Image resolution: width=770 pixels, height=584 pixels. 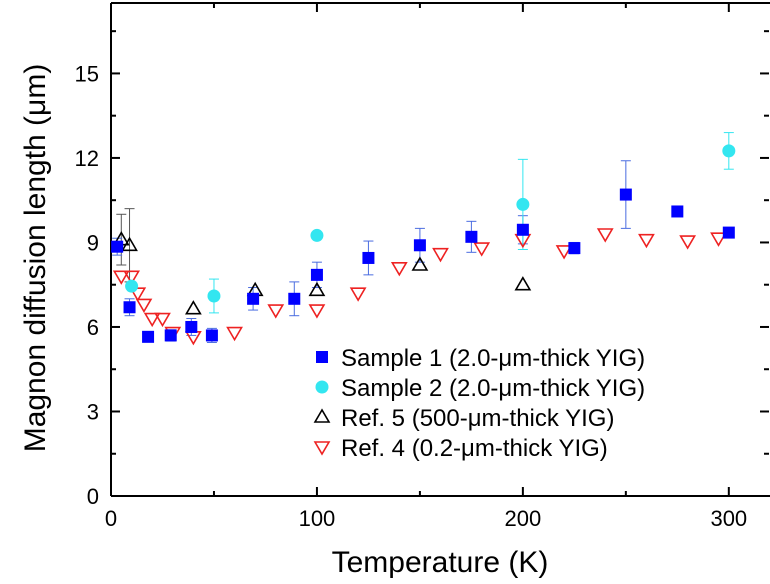 What do you see at coordinates (477, 418) in the screenshot?
I see `legend-label: Ref. 5 (500-μm-thick YIG)` at bounding box center [477, 418].